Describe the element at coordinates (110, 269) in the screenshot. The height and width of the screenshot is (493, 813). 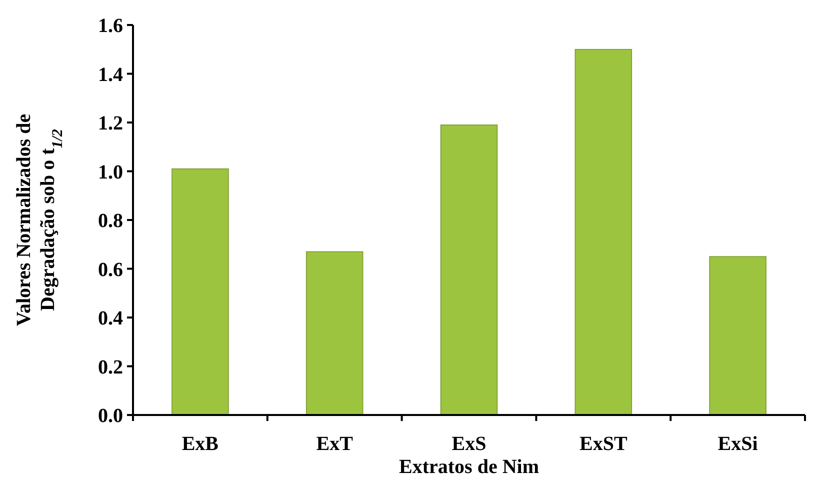
I see `y-tick-label: 0.6` at that location.